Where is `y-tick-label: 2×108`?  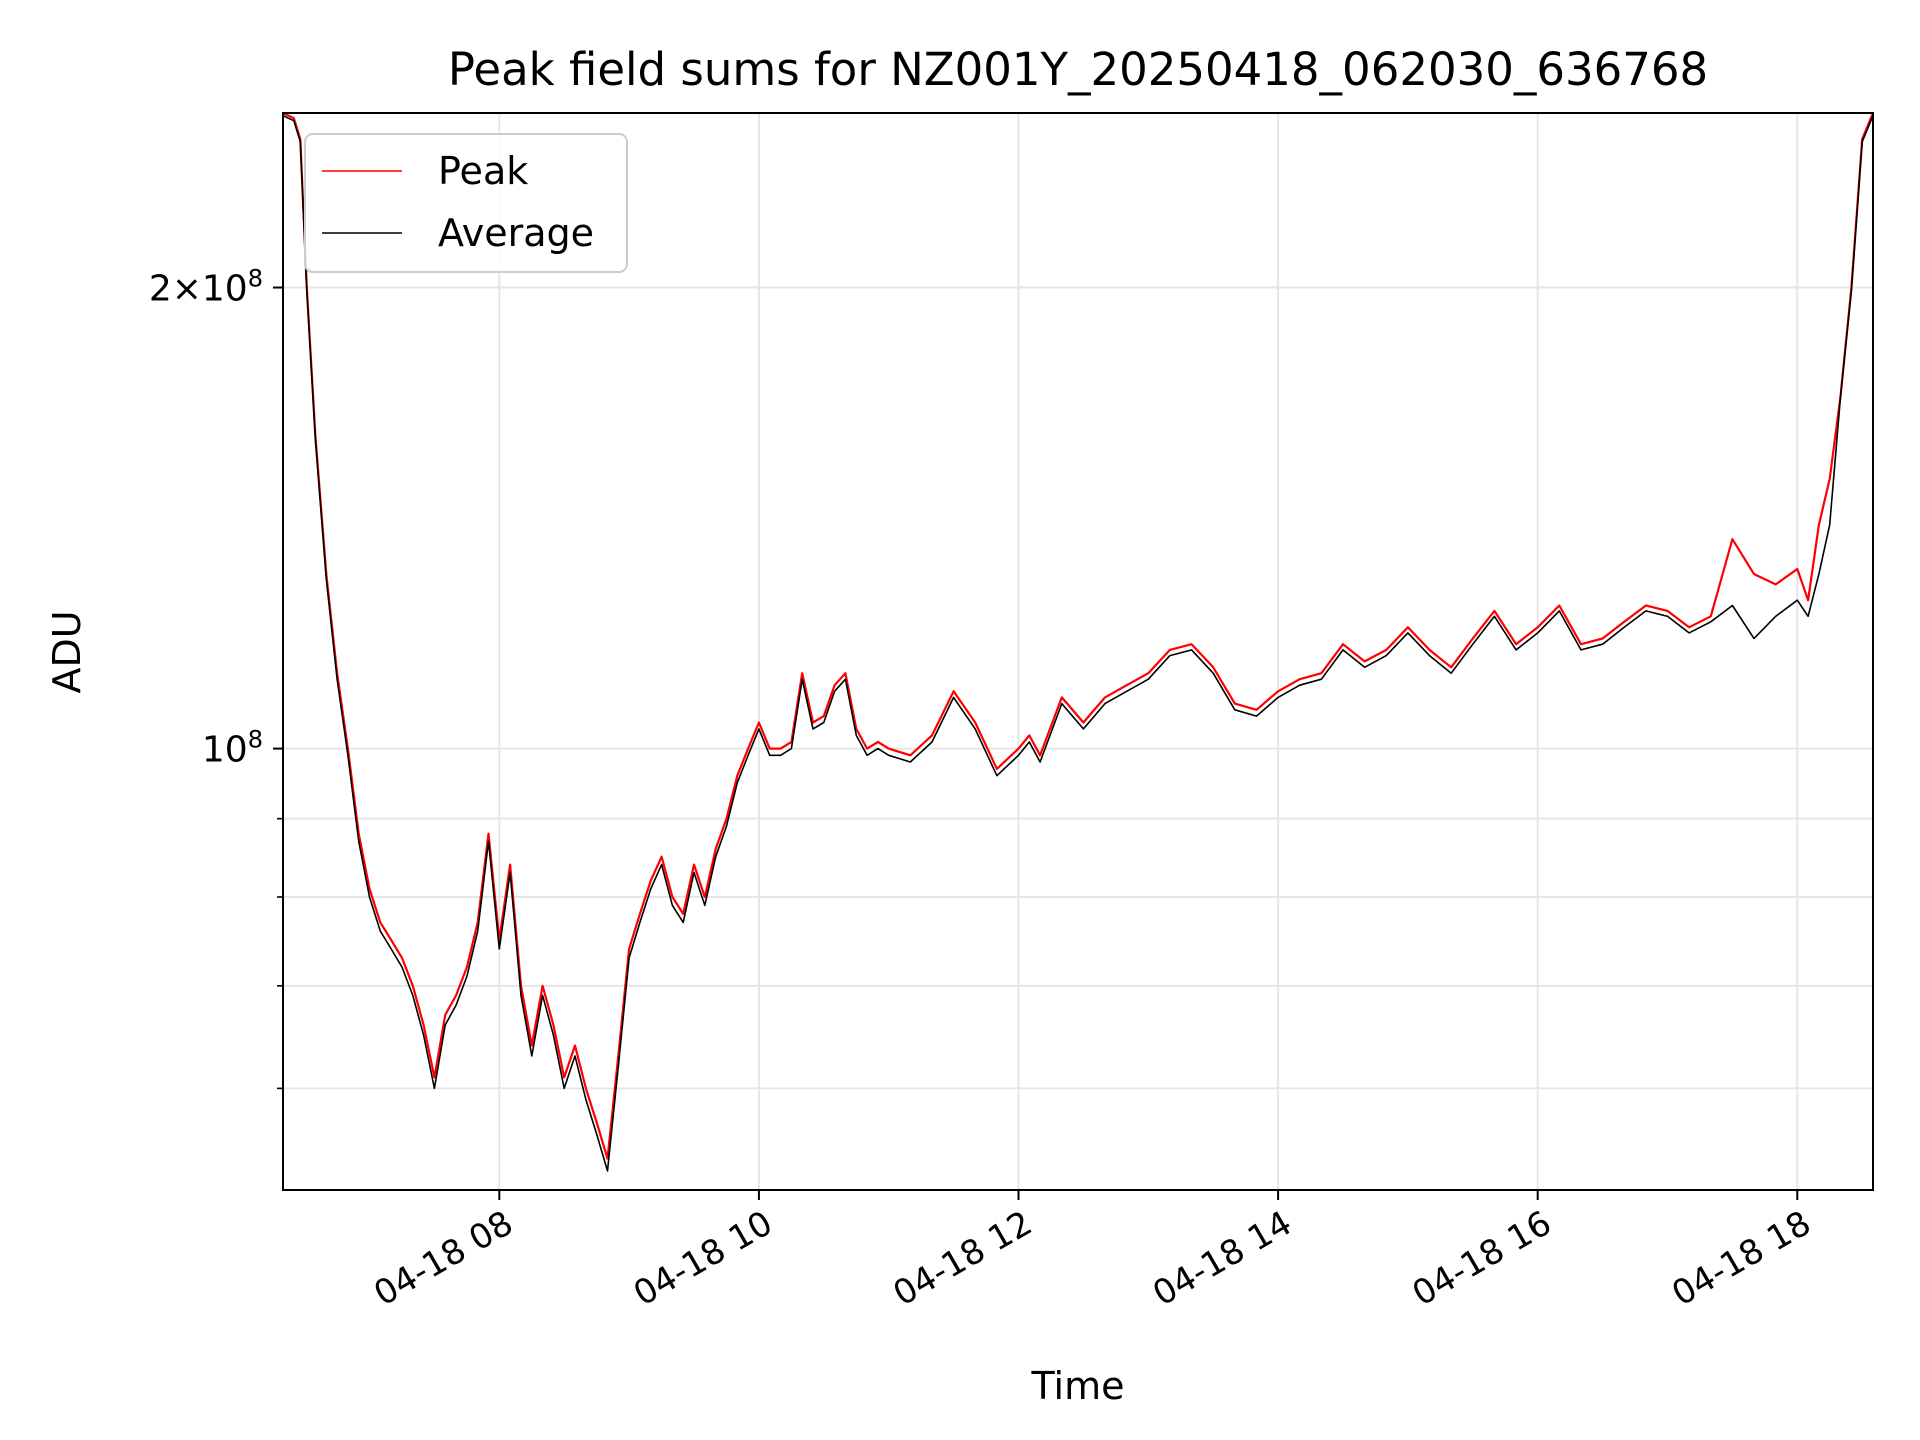 y-tick-label: 2×108 is located at coordinates (206, 287).